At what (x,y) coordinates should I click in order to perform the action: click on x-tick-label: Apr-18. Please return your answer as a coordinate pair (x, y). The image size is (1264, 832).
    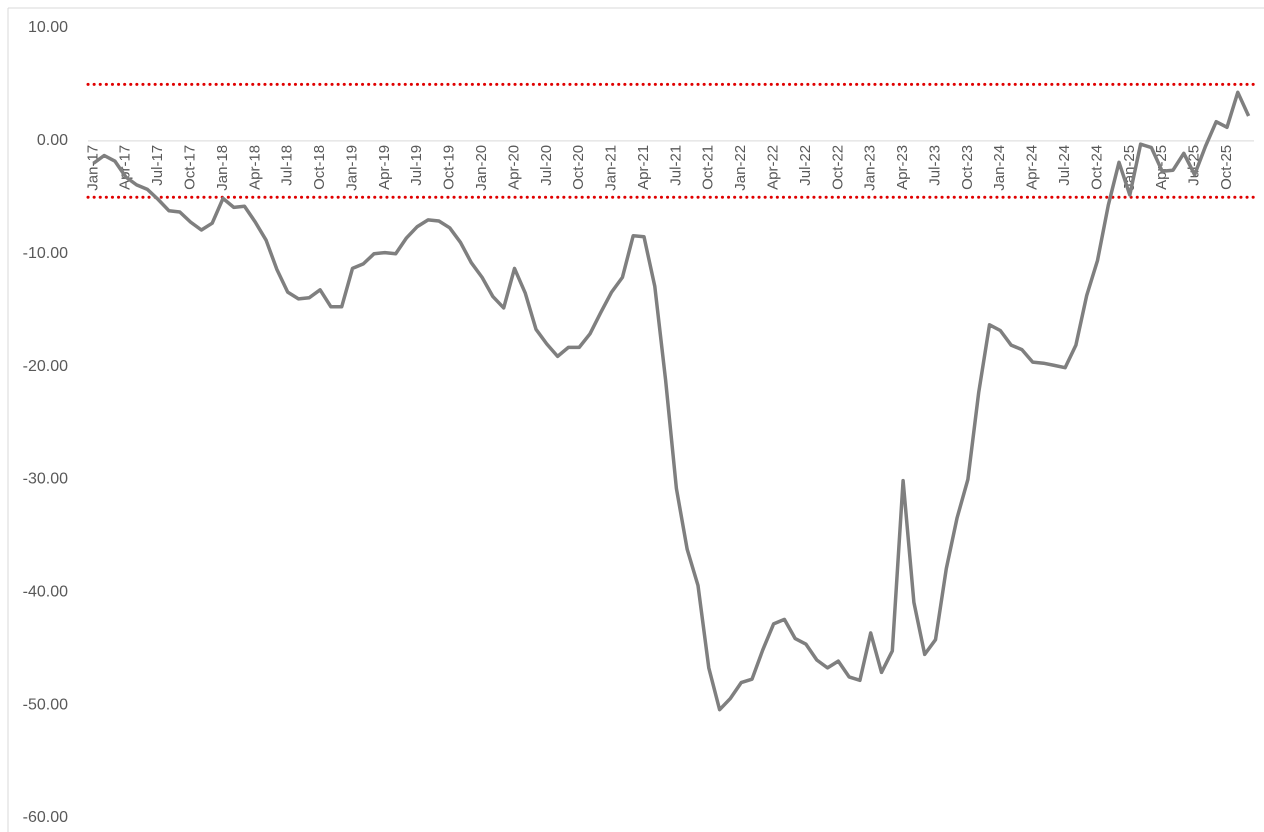
    Looking at the image, I should click on (254, 167).